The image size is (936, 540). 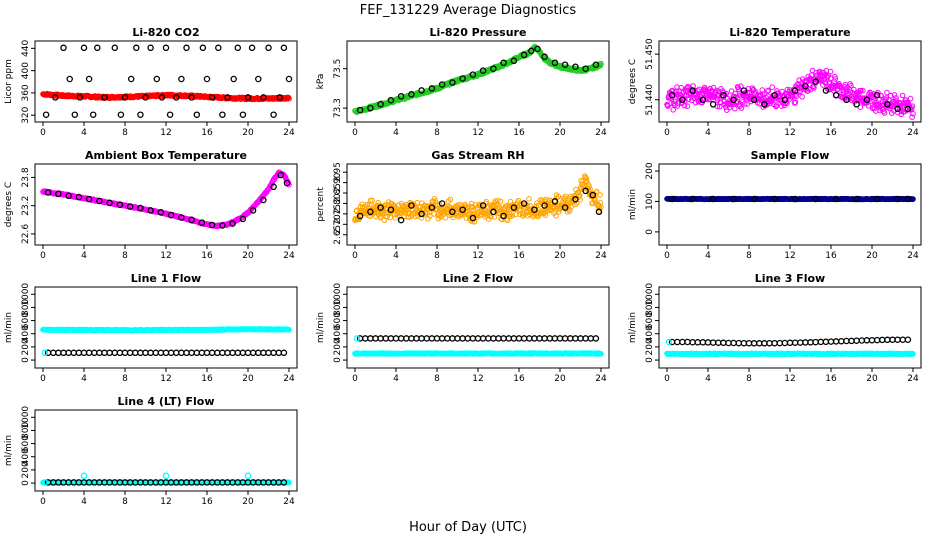 What do you see at coordinates (43, 379) in the screenshot?
I see `x-tick-label: 0` at bounding box center [43, 379].